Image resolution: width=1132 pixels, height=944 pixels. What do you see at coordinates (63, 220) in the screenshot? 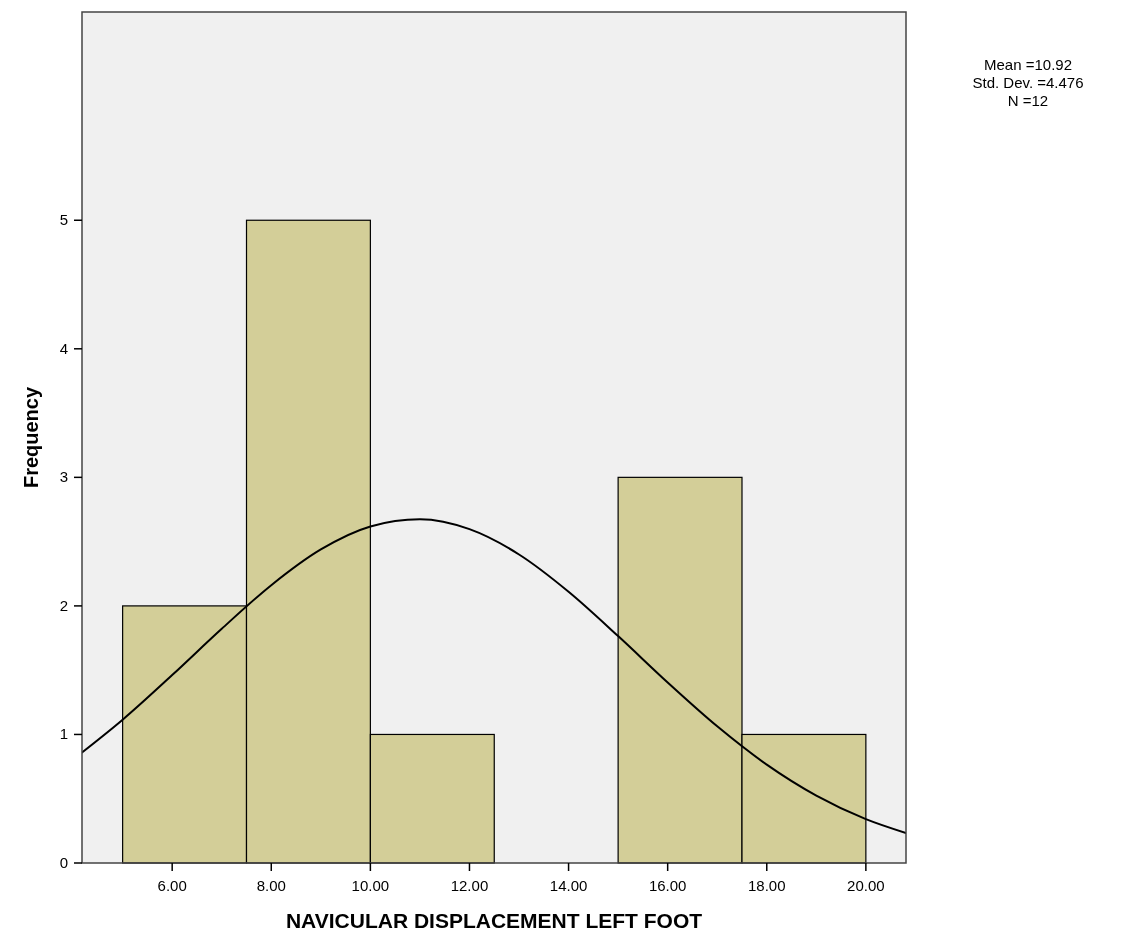
I see `y-tick-label: 5` at bounding box center [63, 220].